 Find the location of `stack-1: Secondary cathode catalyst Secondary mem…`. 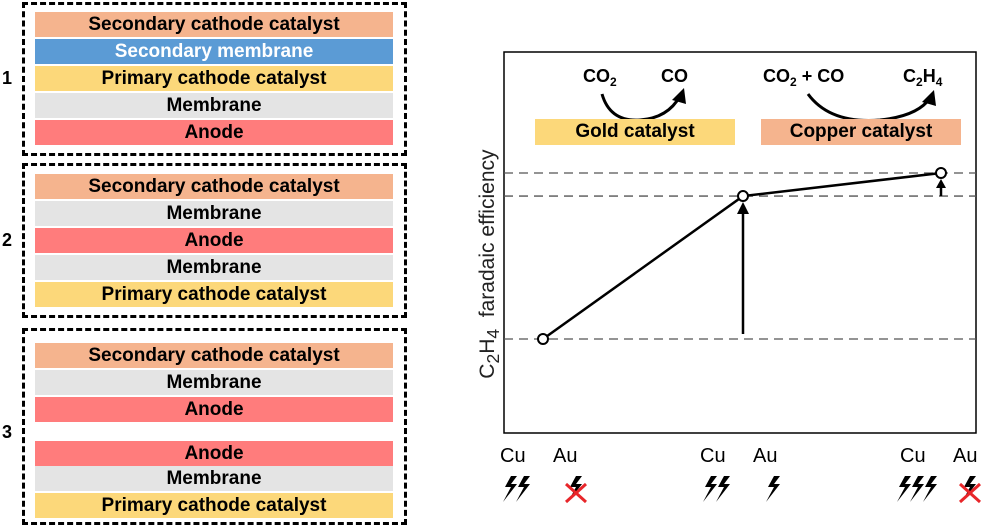

stack-1: Secondary cathode catalyst Secondary mem… is located at coordinates (214, 79).